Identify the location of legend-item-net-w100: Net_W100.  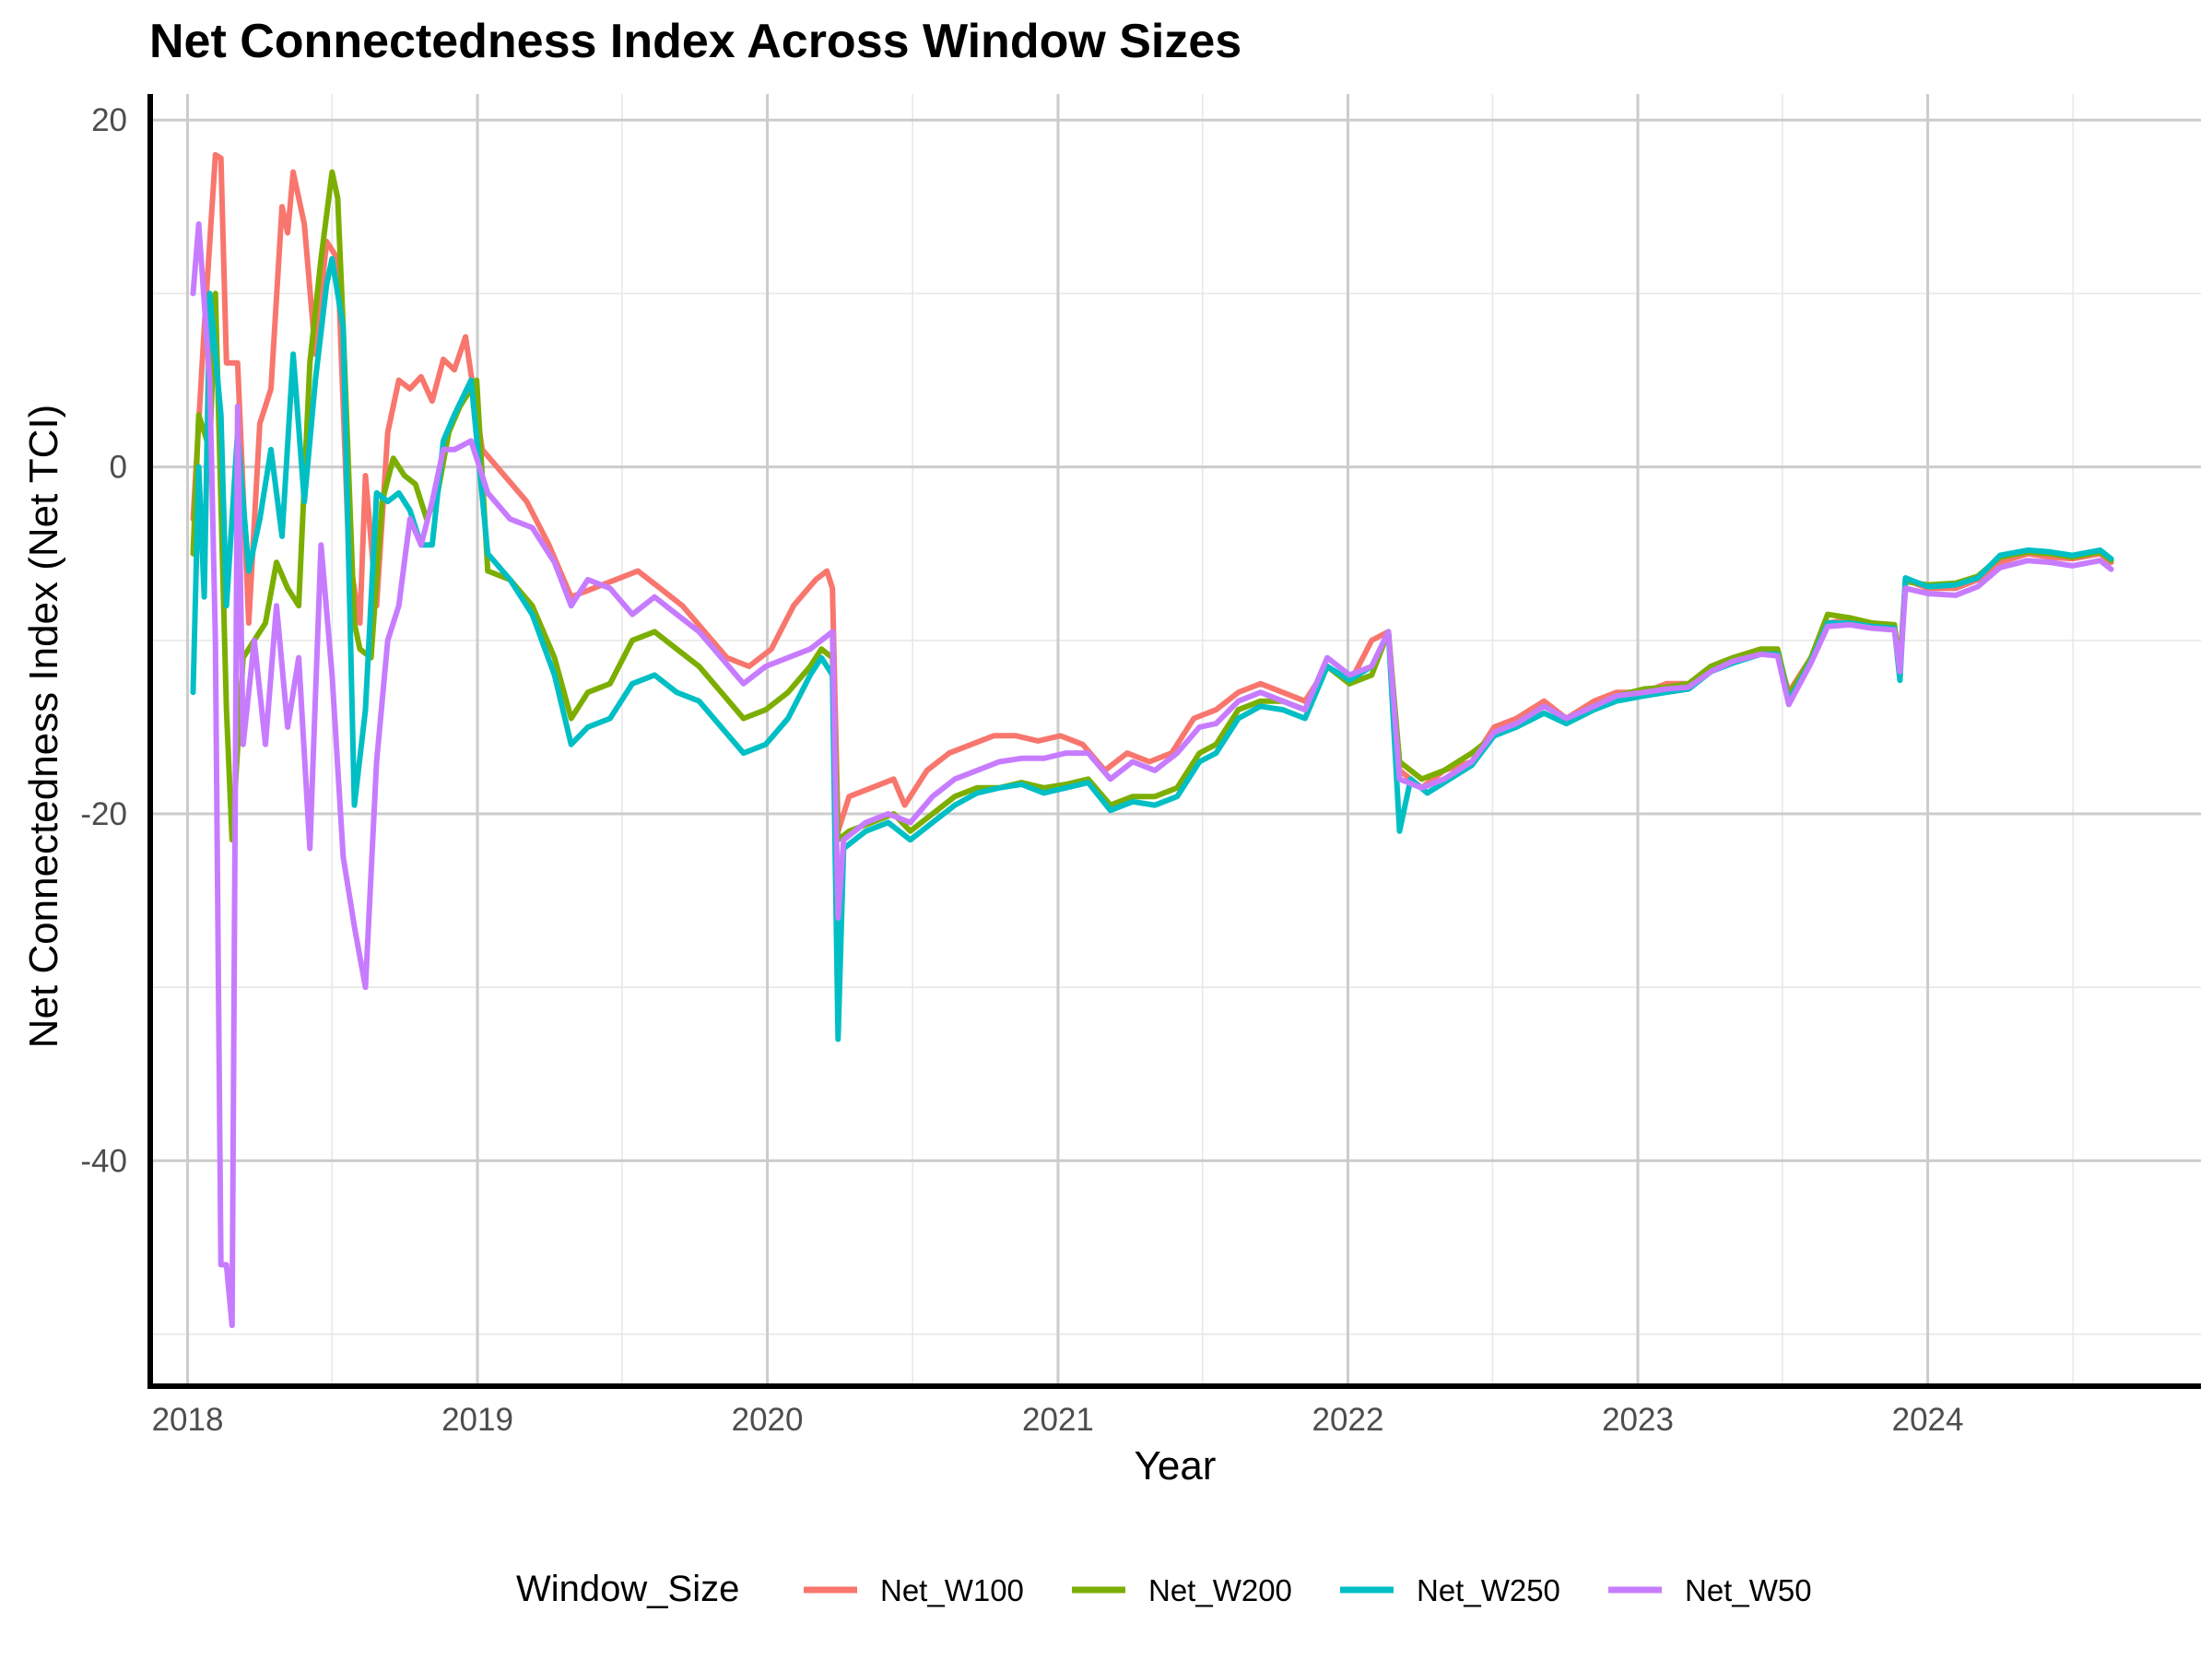
(914, 1590).